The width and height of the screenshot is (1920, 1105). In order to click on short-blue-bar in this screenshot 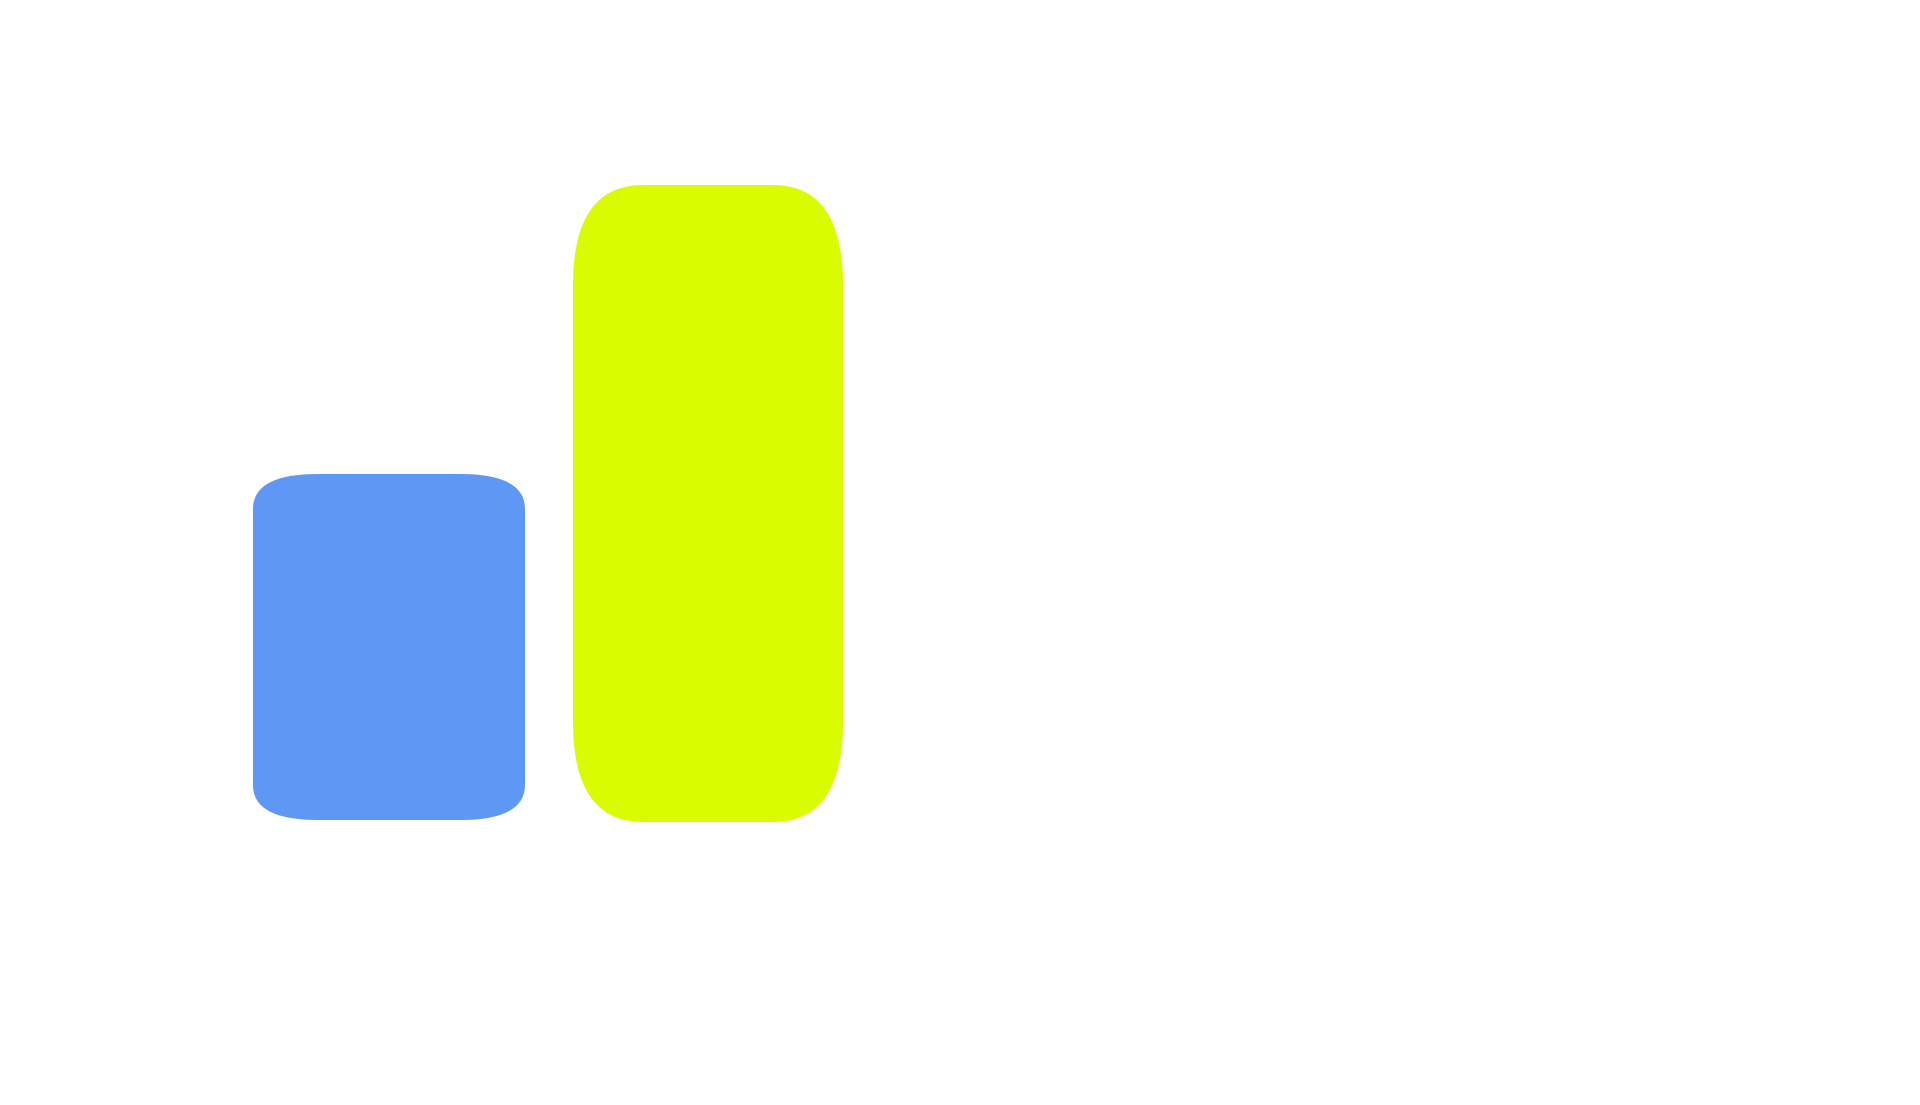, I will do `click(389, 647)`.